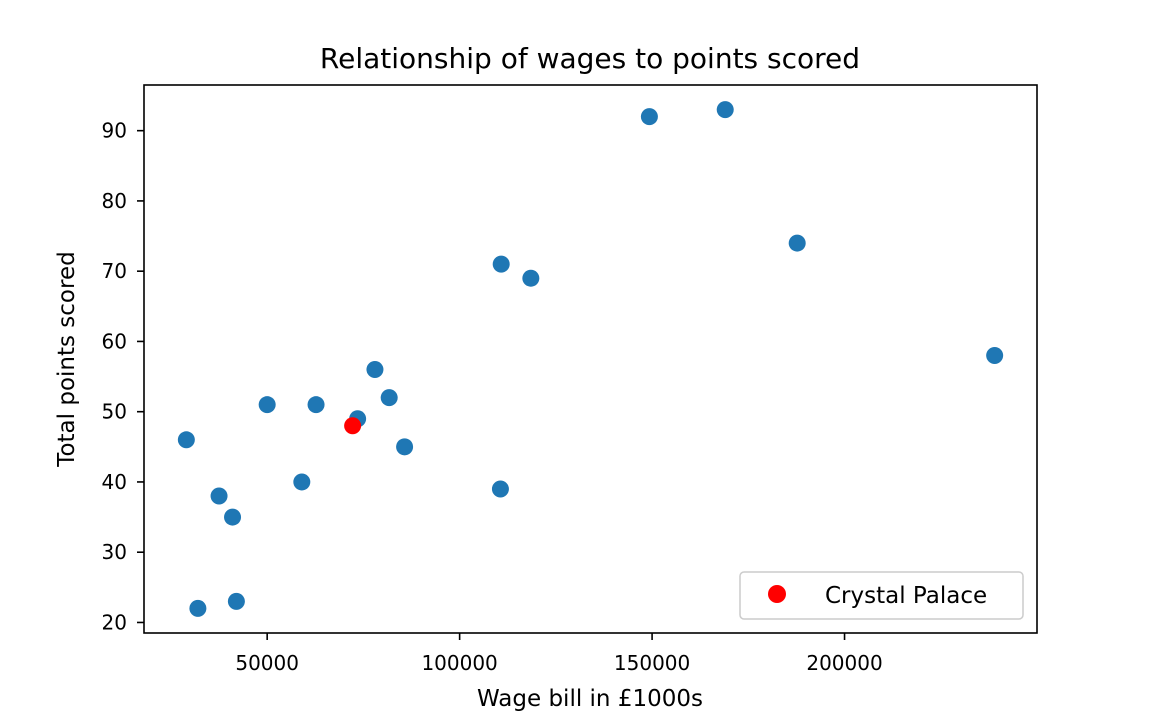 This screenshot has height=715, width=1152. I want to click on x-axis-label: Wage bill in £1000s, so click(590, 698).